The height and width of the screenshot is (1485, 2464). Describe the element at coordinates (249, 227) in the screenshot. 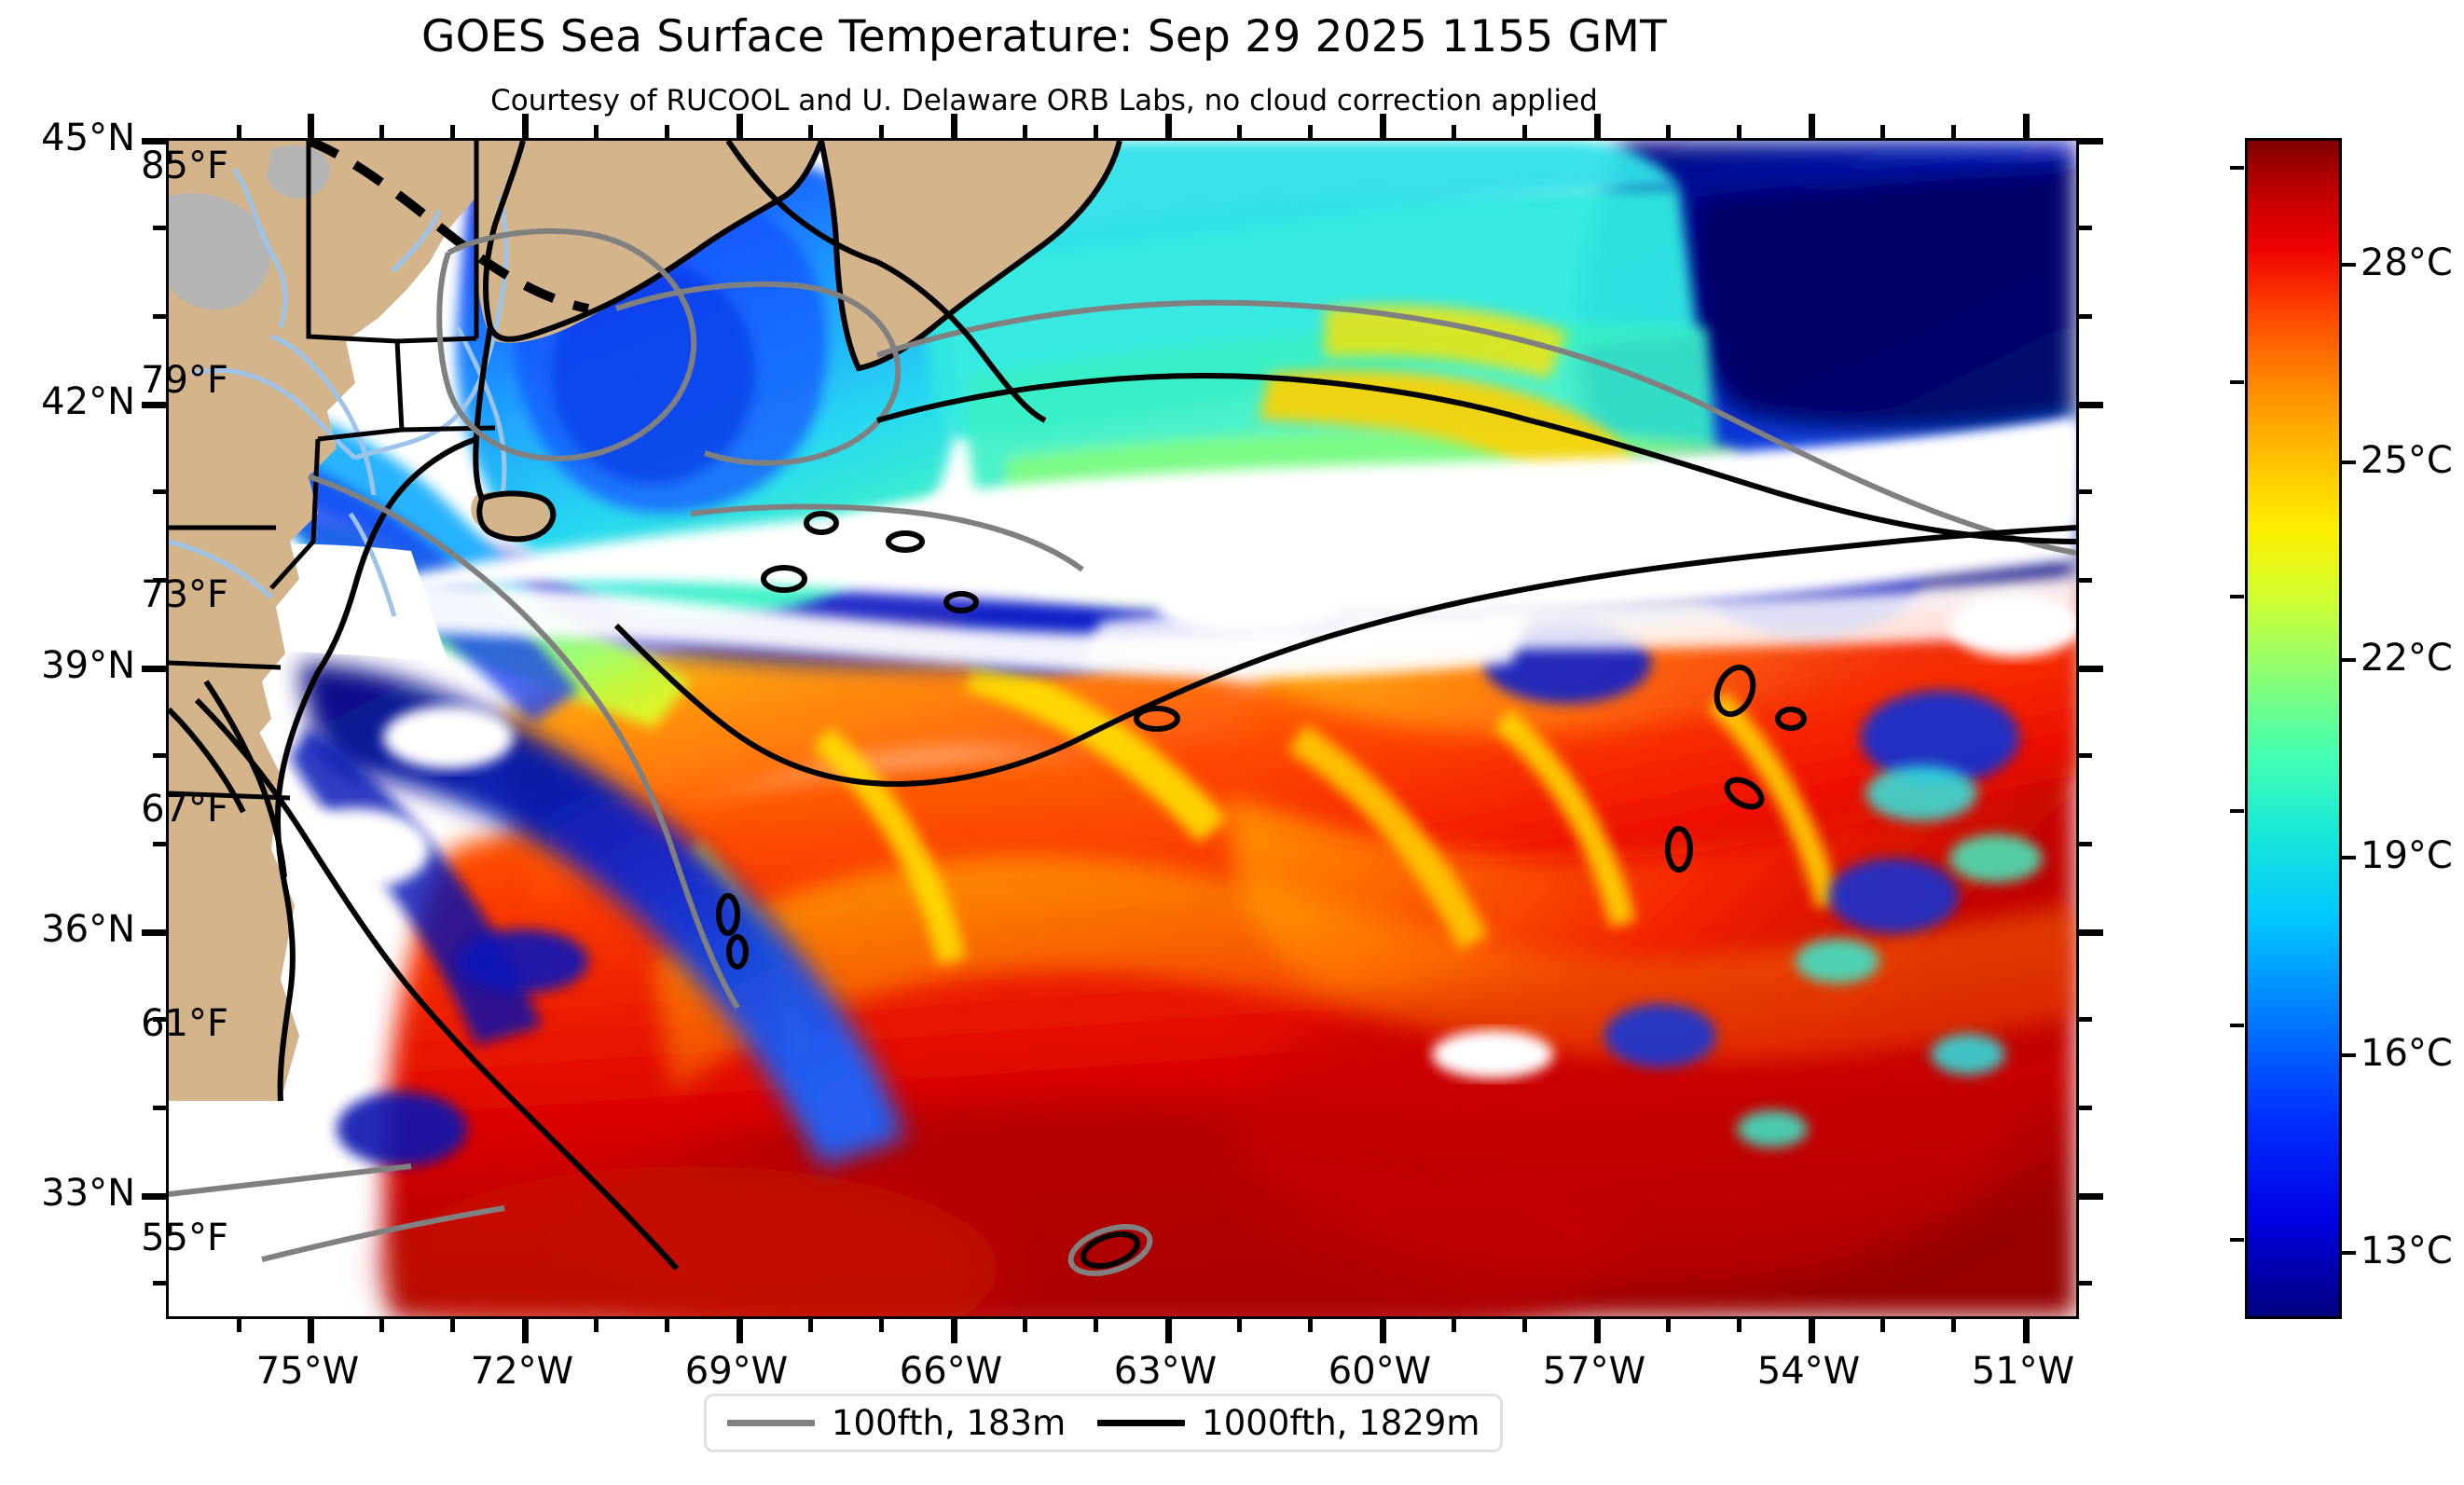

I see `lakes` at that location.